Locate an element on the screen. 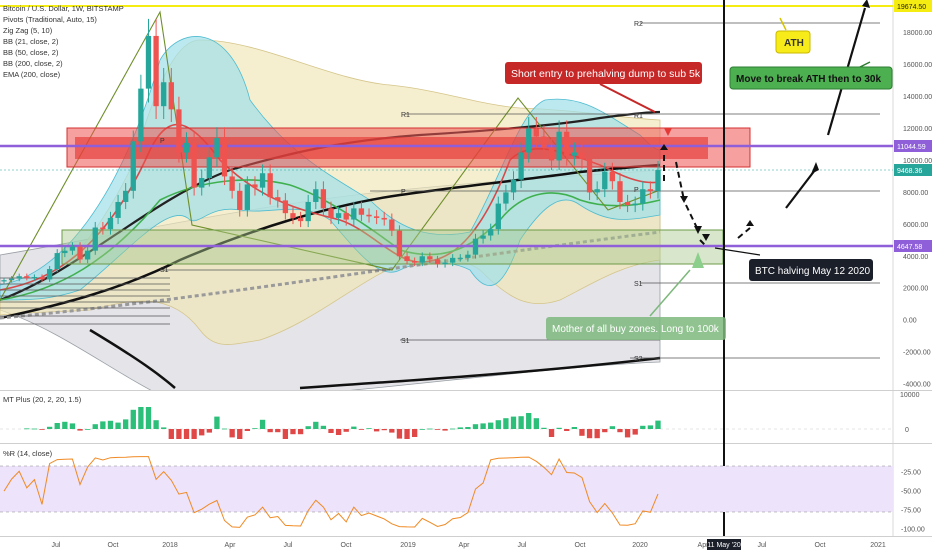  annotation-halving: BTC halving May 12 2020 is located at coordinates (811, 270).